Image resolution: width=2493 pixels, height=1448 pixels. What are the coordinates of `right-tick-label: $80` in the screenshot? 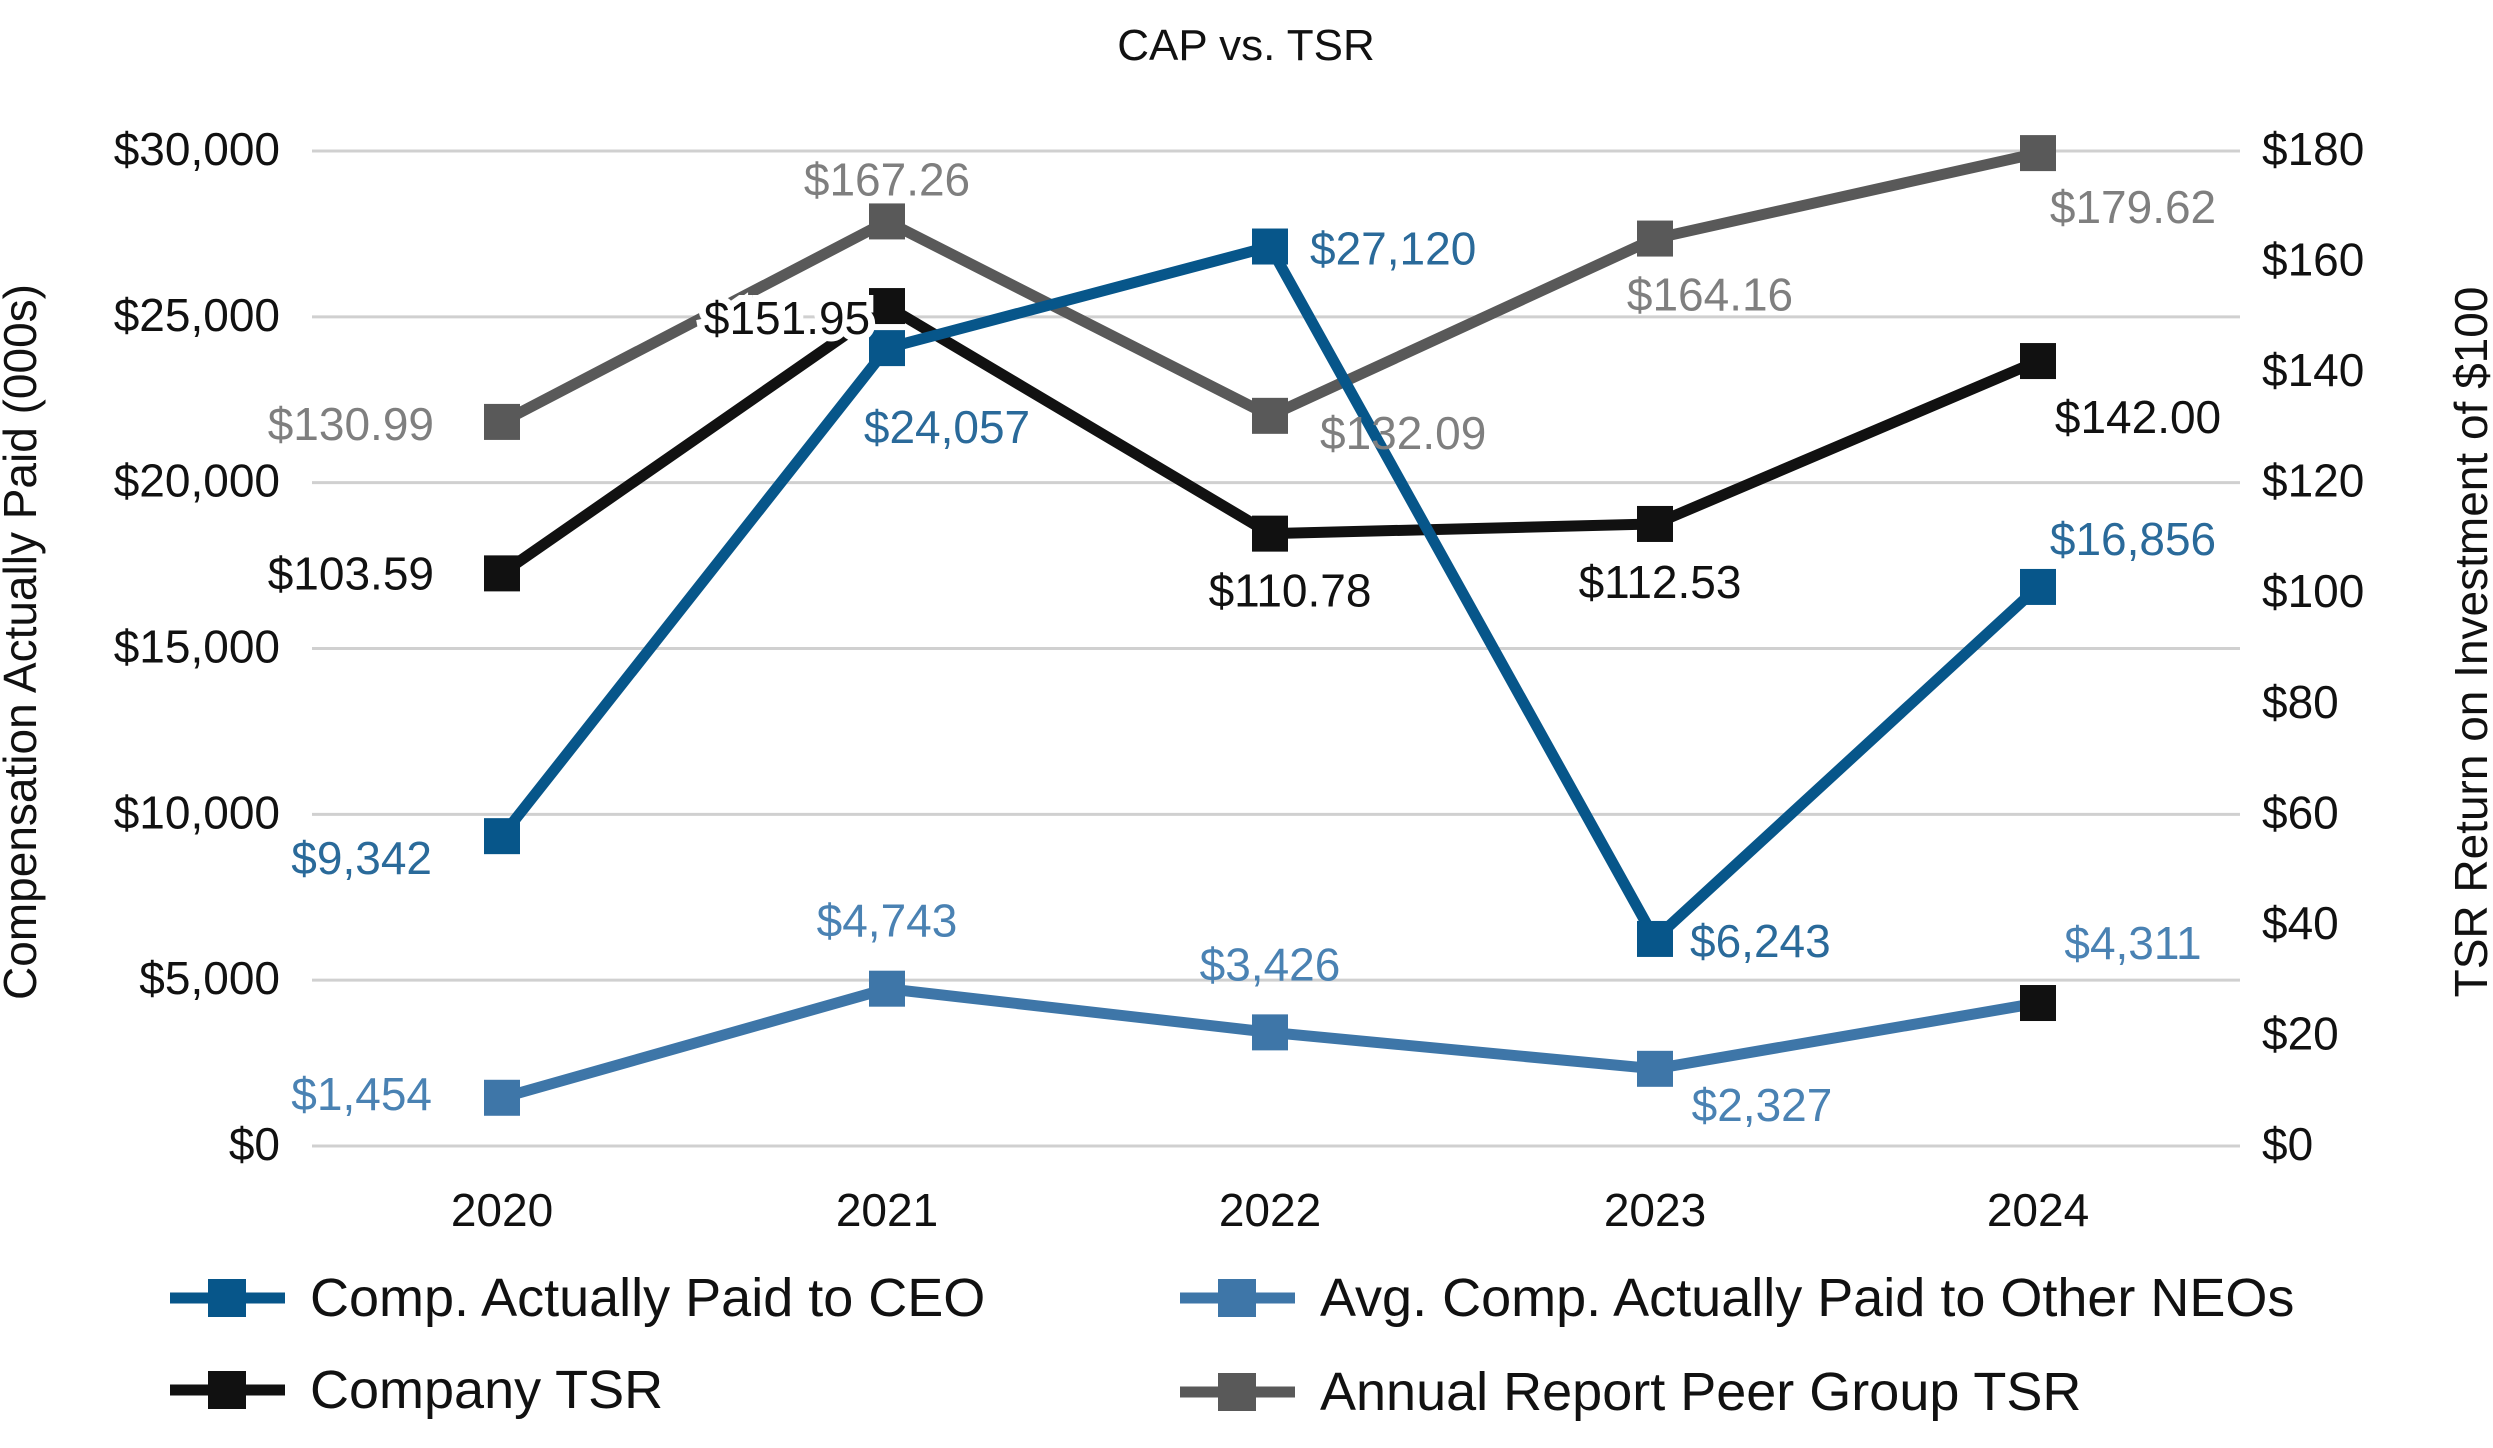 It's located at (2300, 702).